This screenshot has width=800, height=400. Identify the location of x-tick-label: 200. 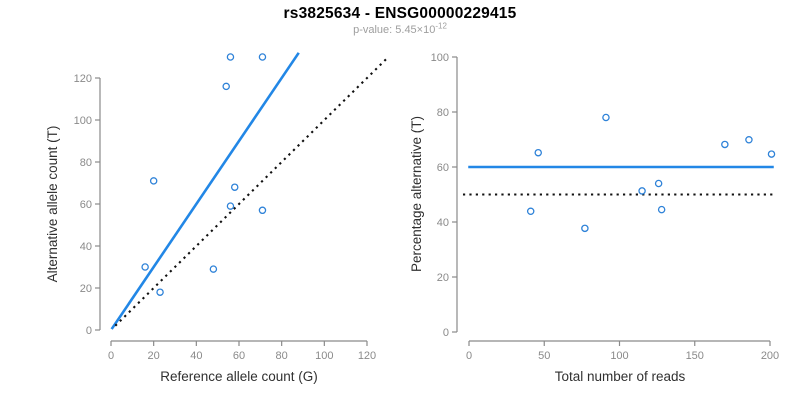
(770, 356).